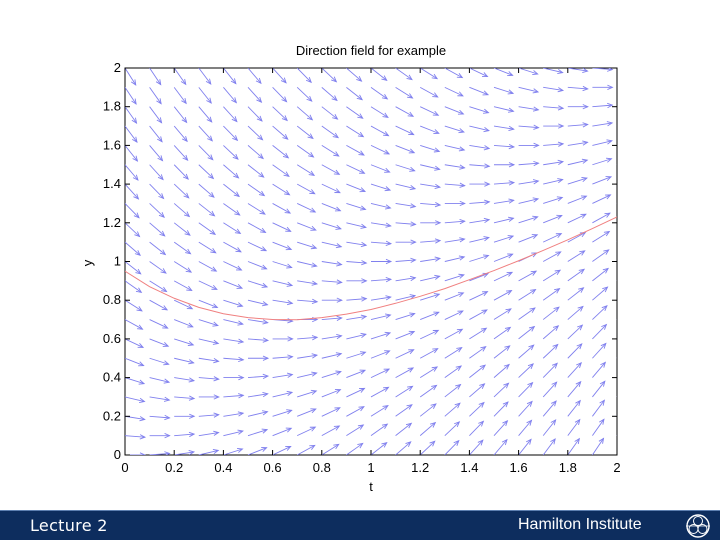 Image resolution: width=720 pixels, height=540 pixels. Describe the element at coordinates (124, 467) in the screenshot. I see `x-tick-label: 0` at that location.